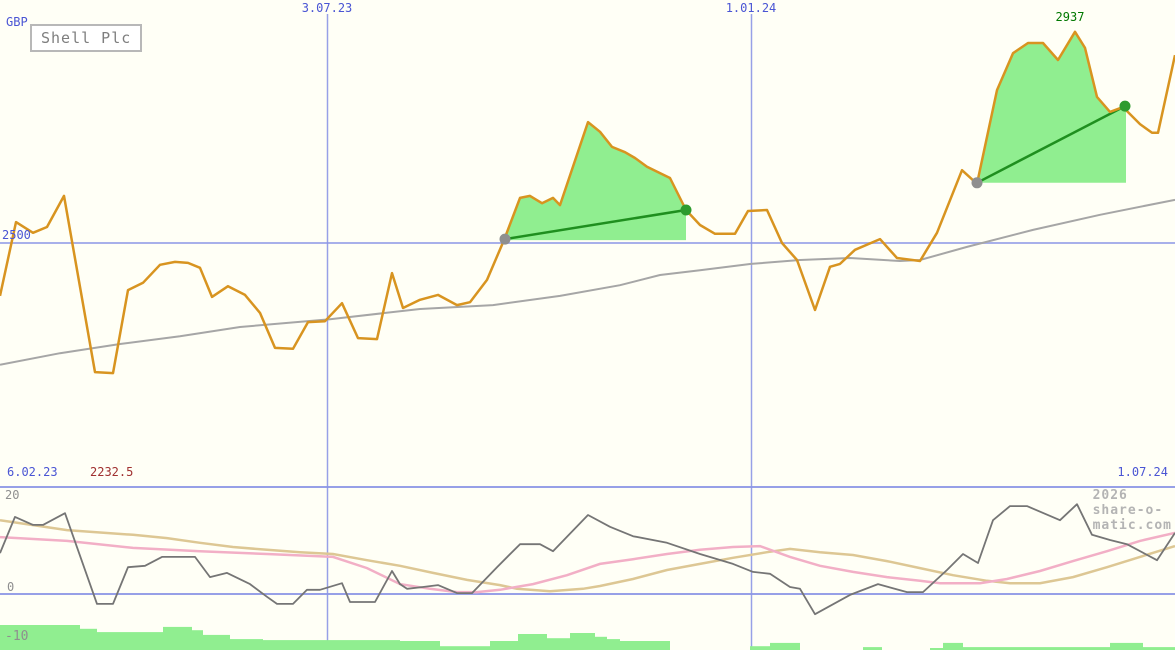 The image size is (1175, 650). What do you see at coordinates (1070, 17) in the screenshot?
I see `peak-price-label: 2937` at bounding box center [1070, 17].